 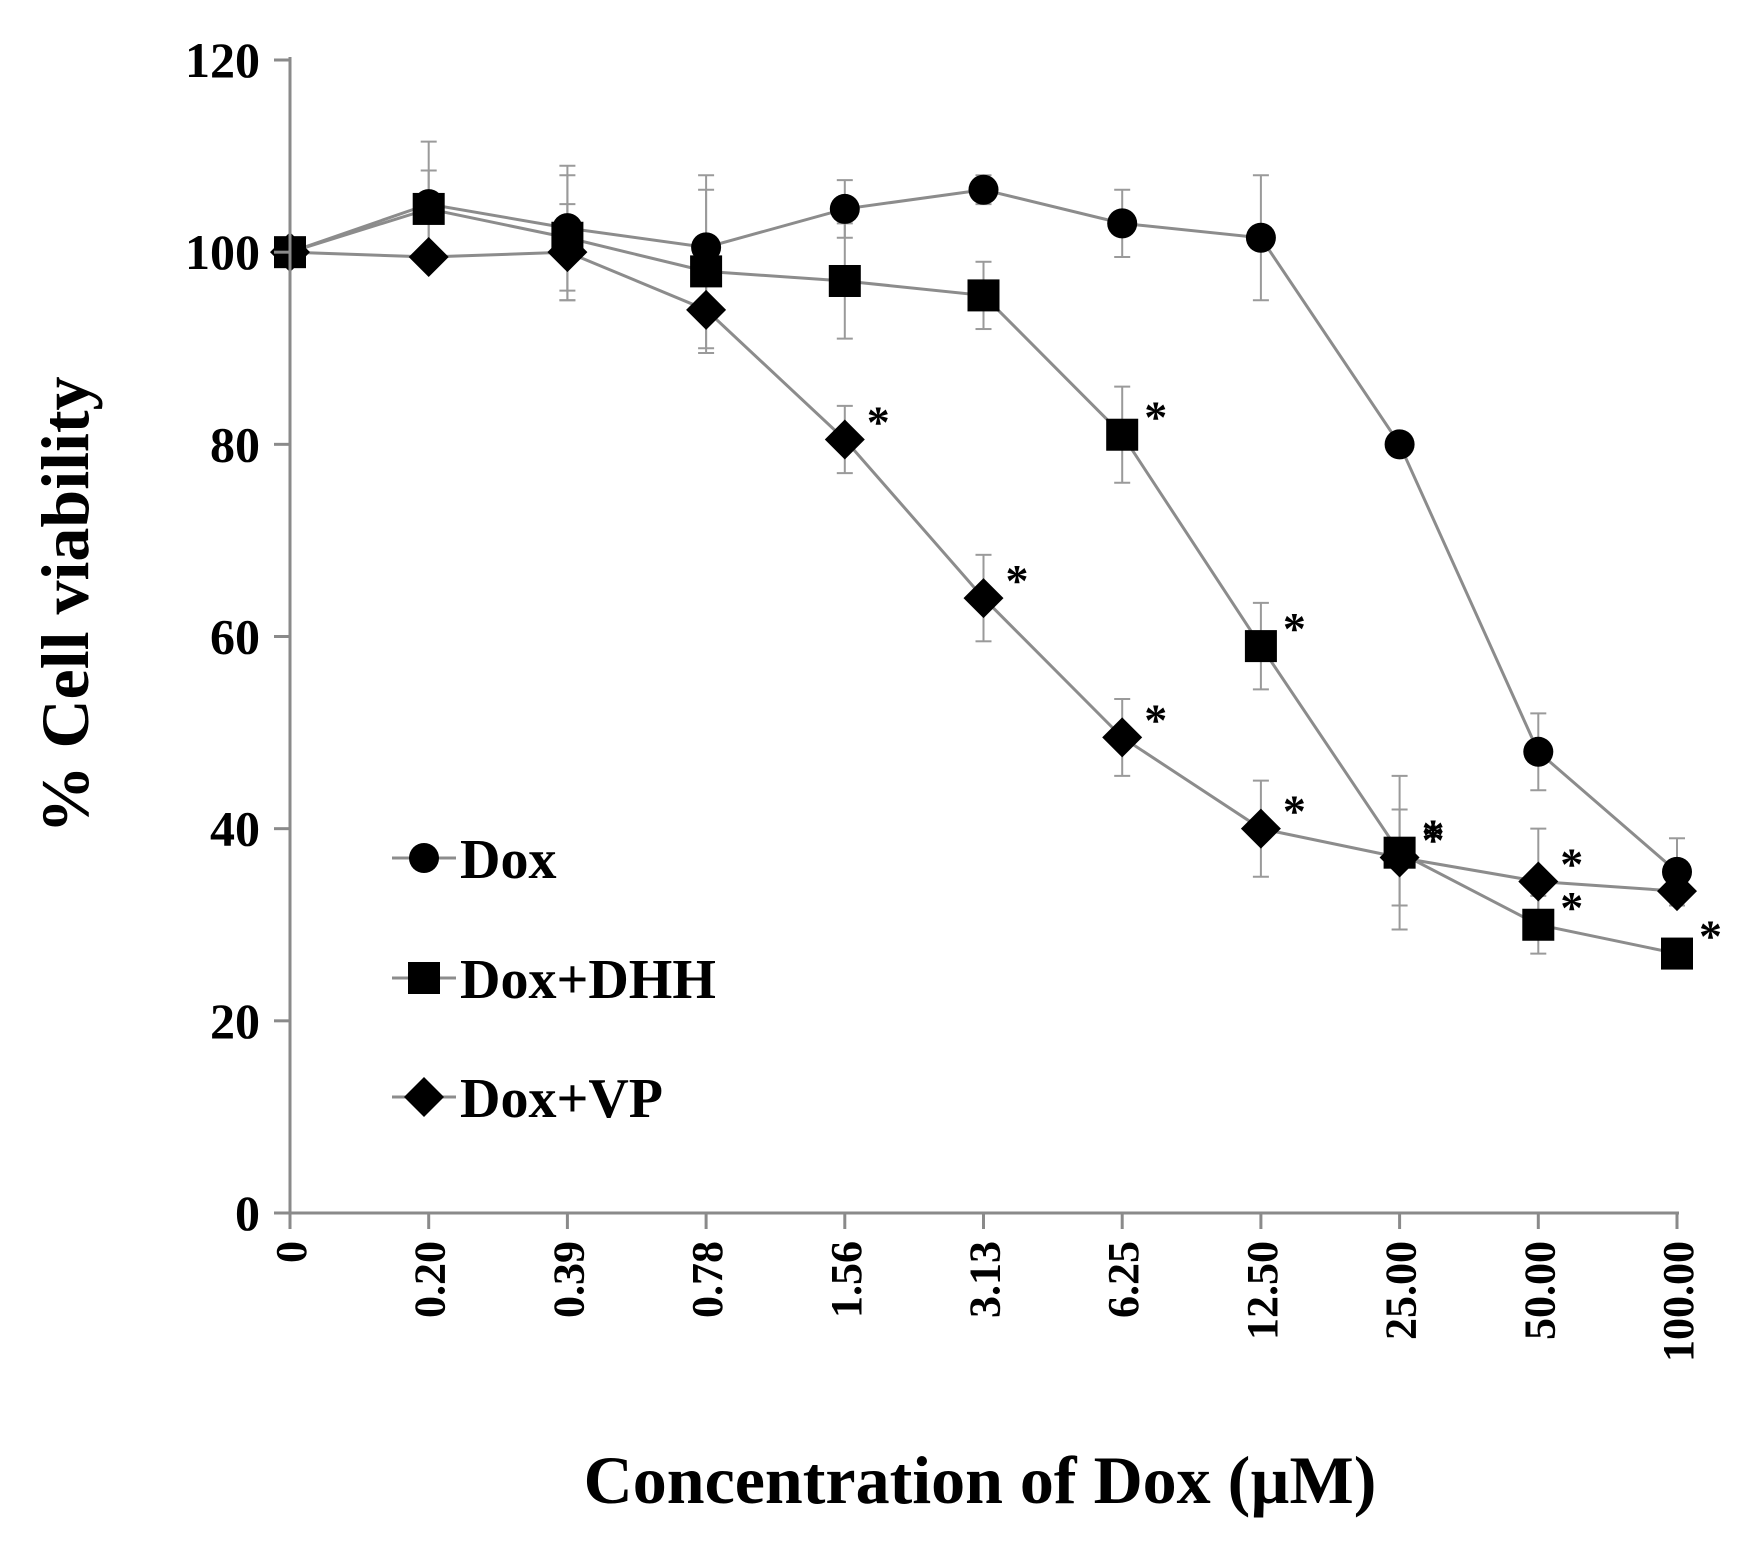 I want to click on y-tick-label: 20, so click(x=235, y=1021).